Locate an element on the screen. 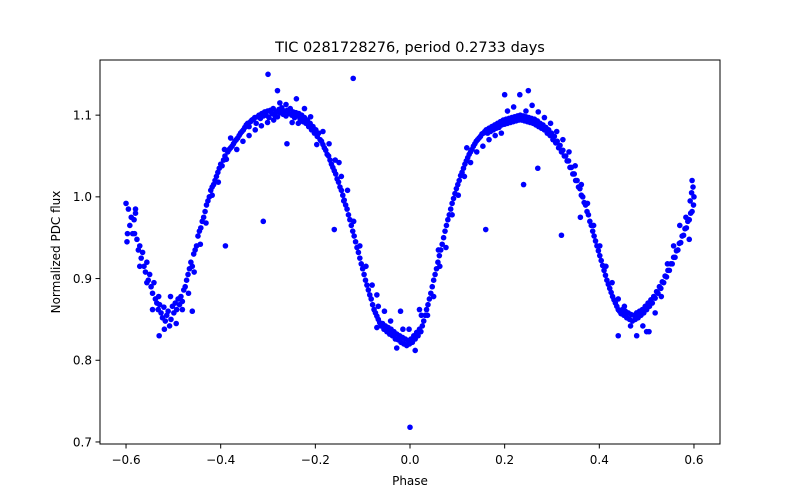 The image size is (800, 500). x-tick-label: 0.6 is located at coordinates (693, 460).